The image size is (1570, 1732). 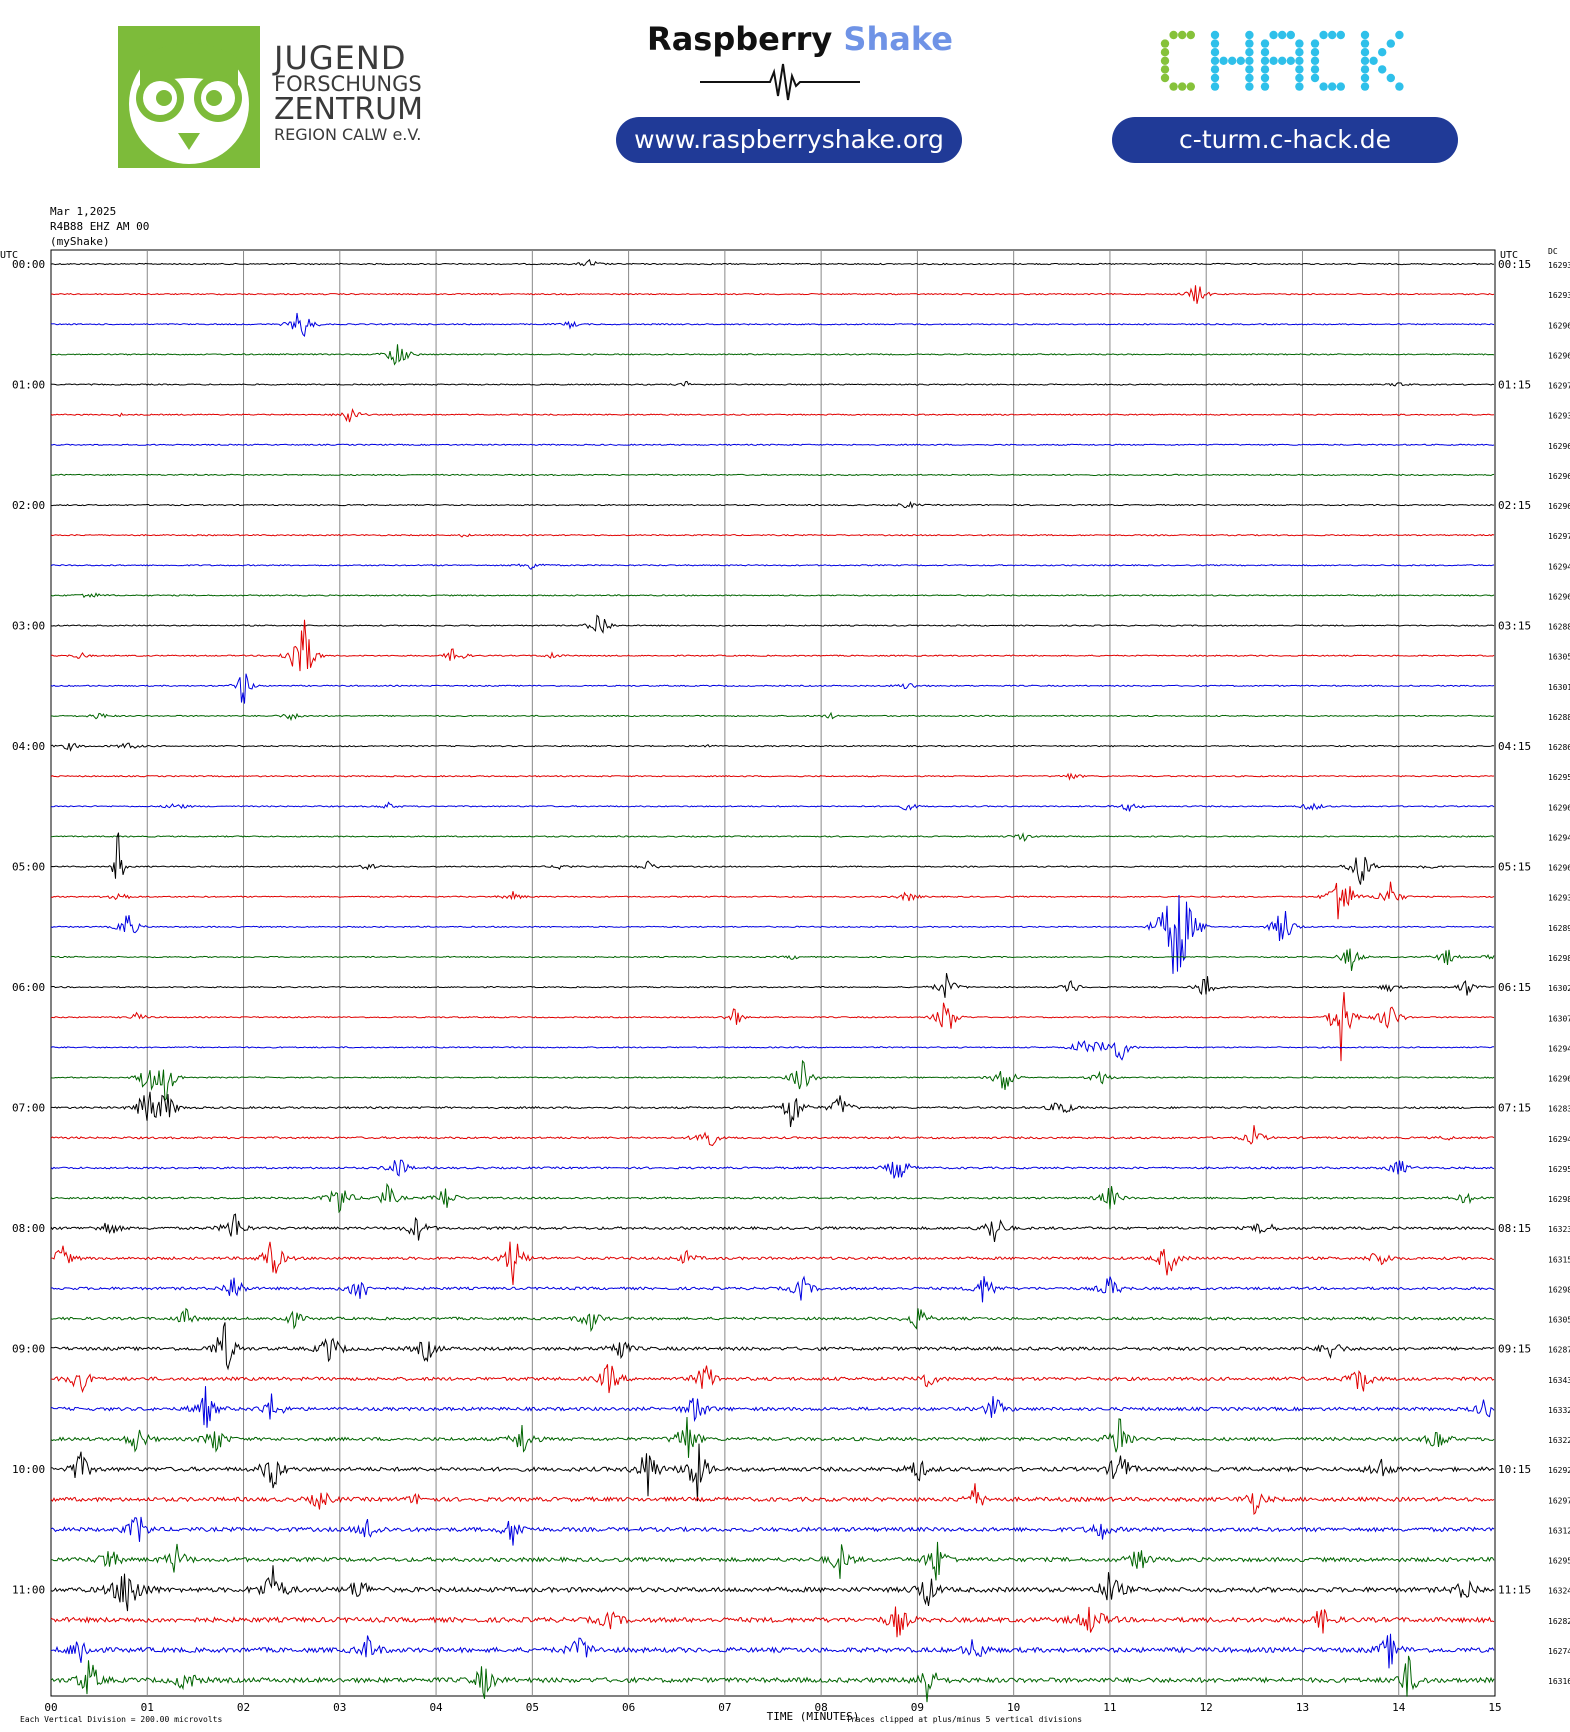 I want to click on left-time-label: 10:00, so click(x=28, y=1469).